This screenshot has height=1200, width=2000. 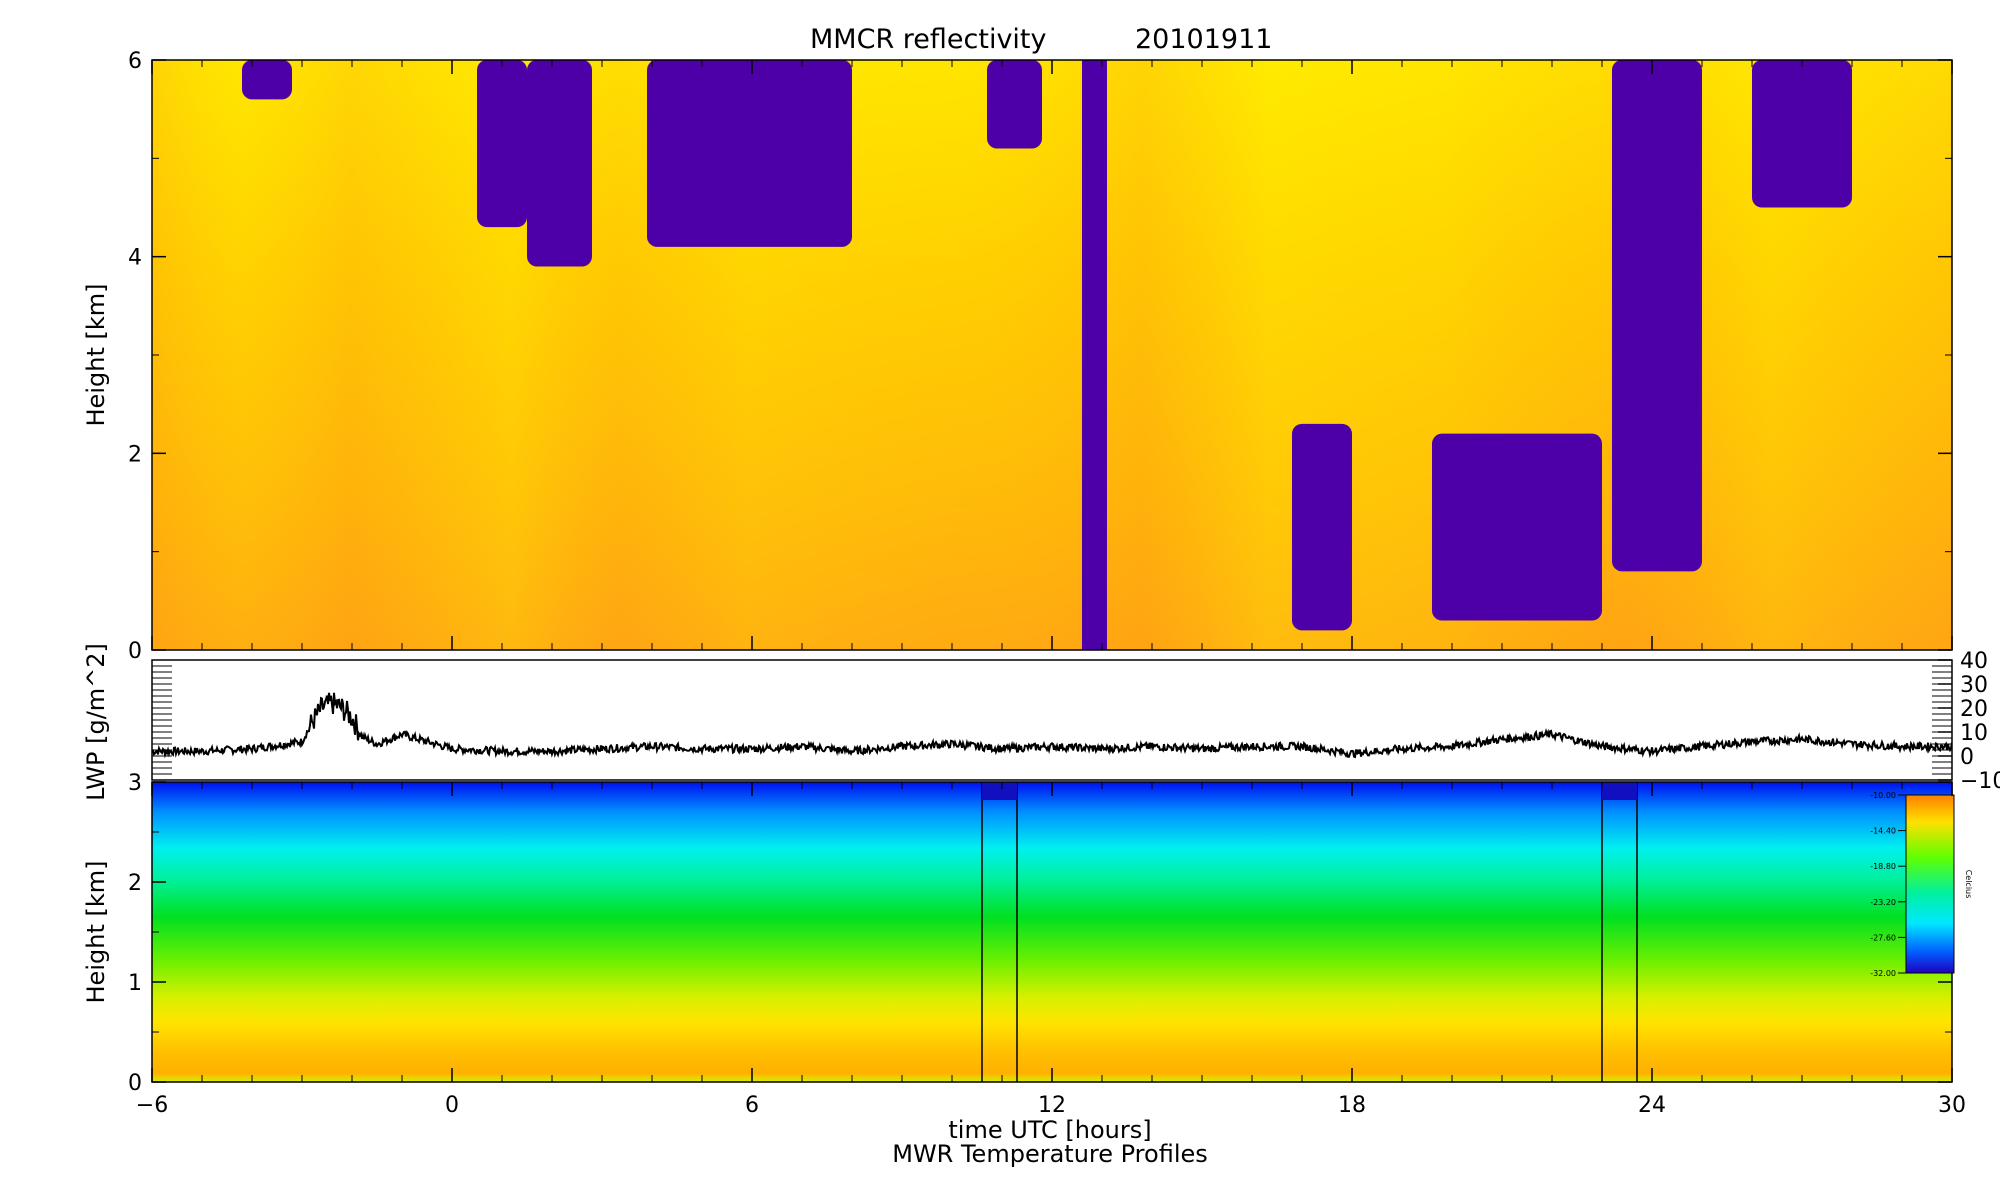 What do you see at coordinates (1883, 973) in the screenshot?
I see `colorbar-tick-label: -32.00` at bounding box center [1883, 973].